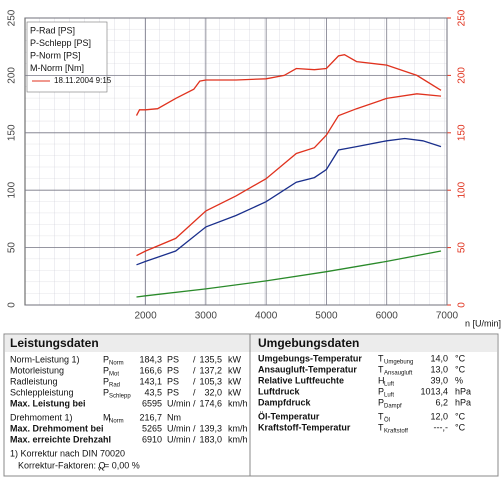 This screenshot has width=501, height=479. Describe the element at coordinates (462, 17) in the screenshot. I see `y2-tick-label: 250` at that location.